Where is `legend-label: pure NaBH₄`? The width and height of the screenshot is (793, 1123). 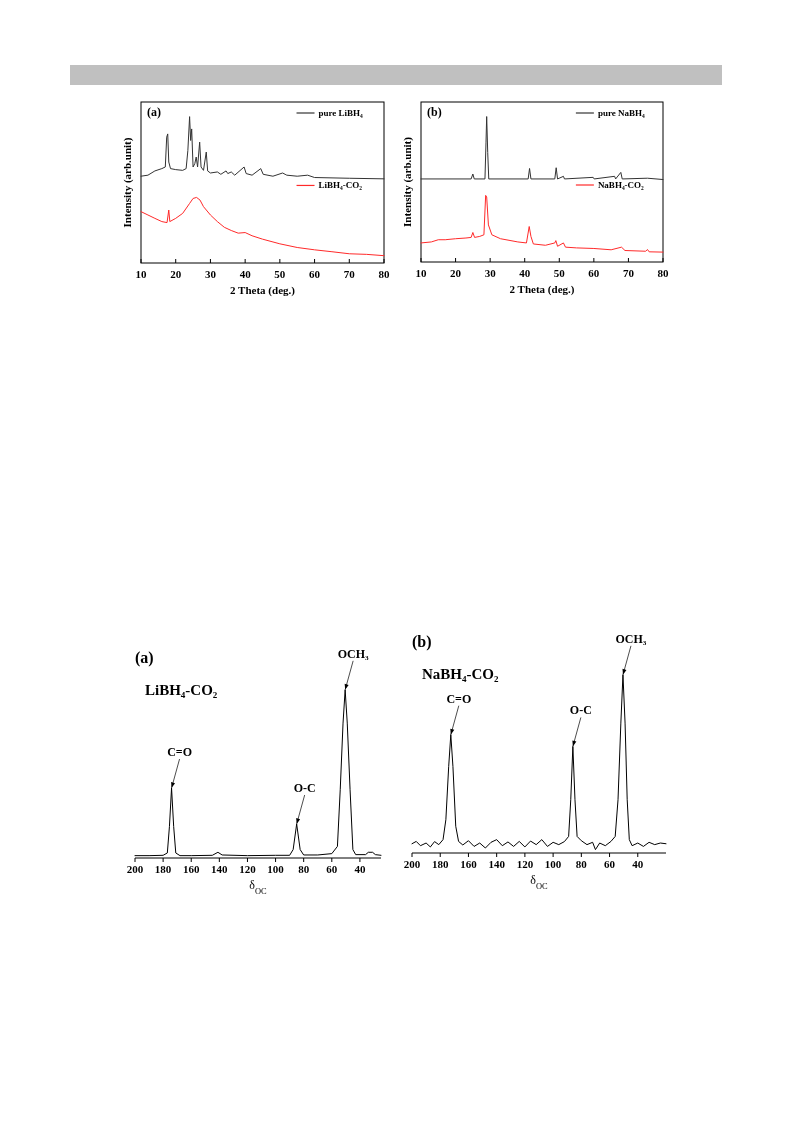 legend-label: pure NaBH₄ is located at coordinates (621, 113).